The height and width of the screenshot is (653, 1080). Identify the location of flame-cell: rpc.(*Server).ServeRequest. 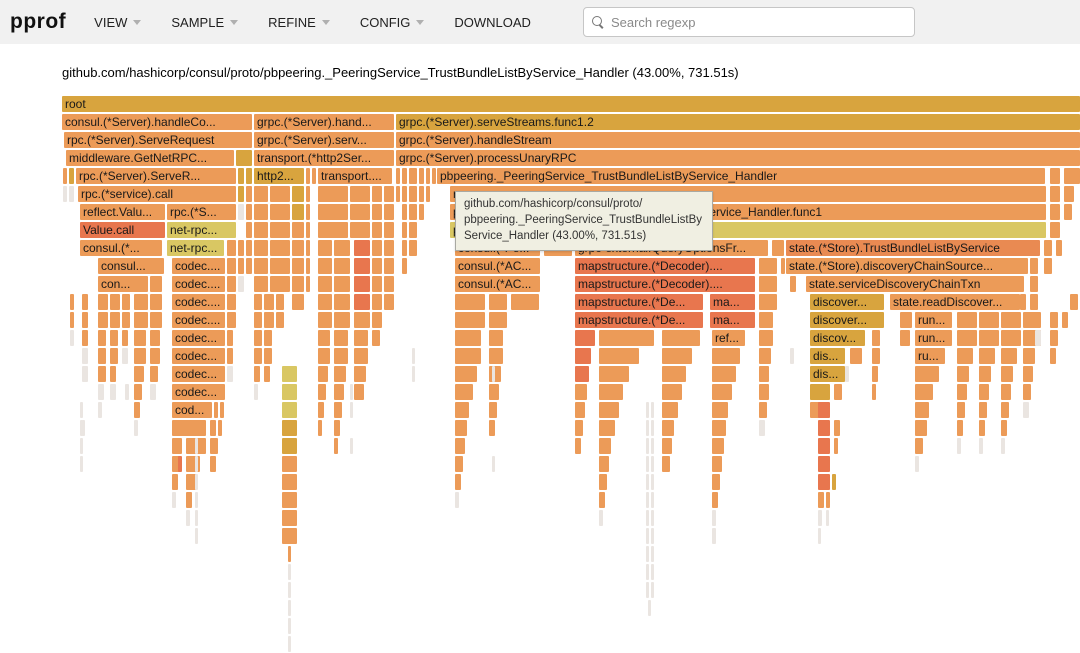
(158, 140).